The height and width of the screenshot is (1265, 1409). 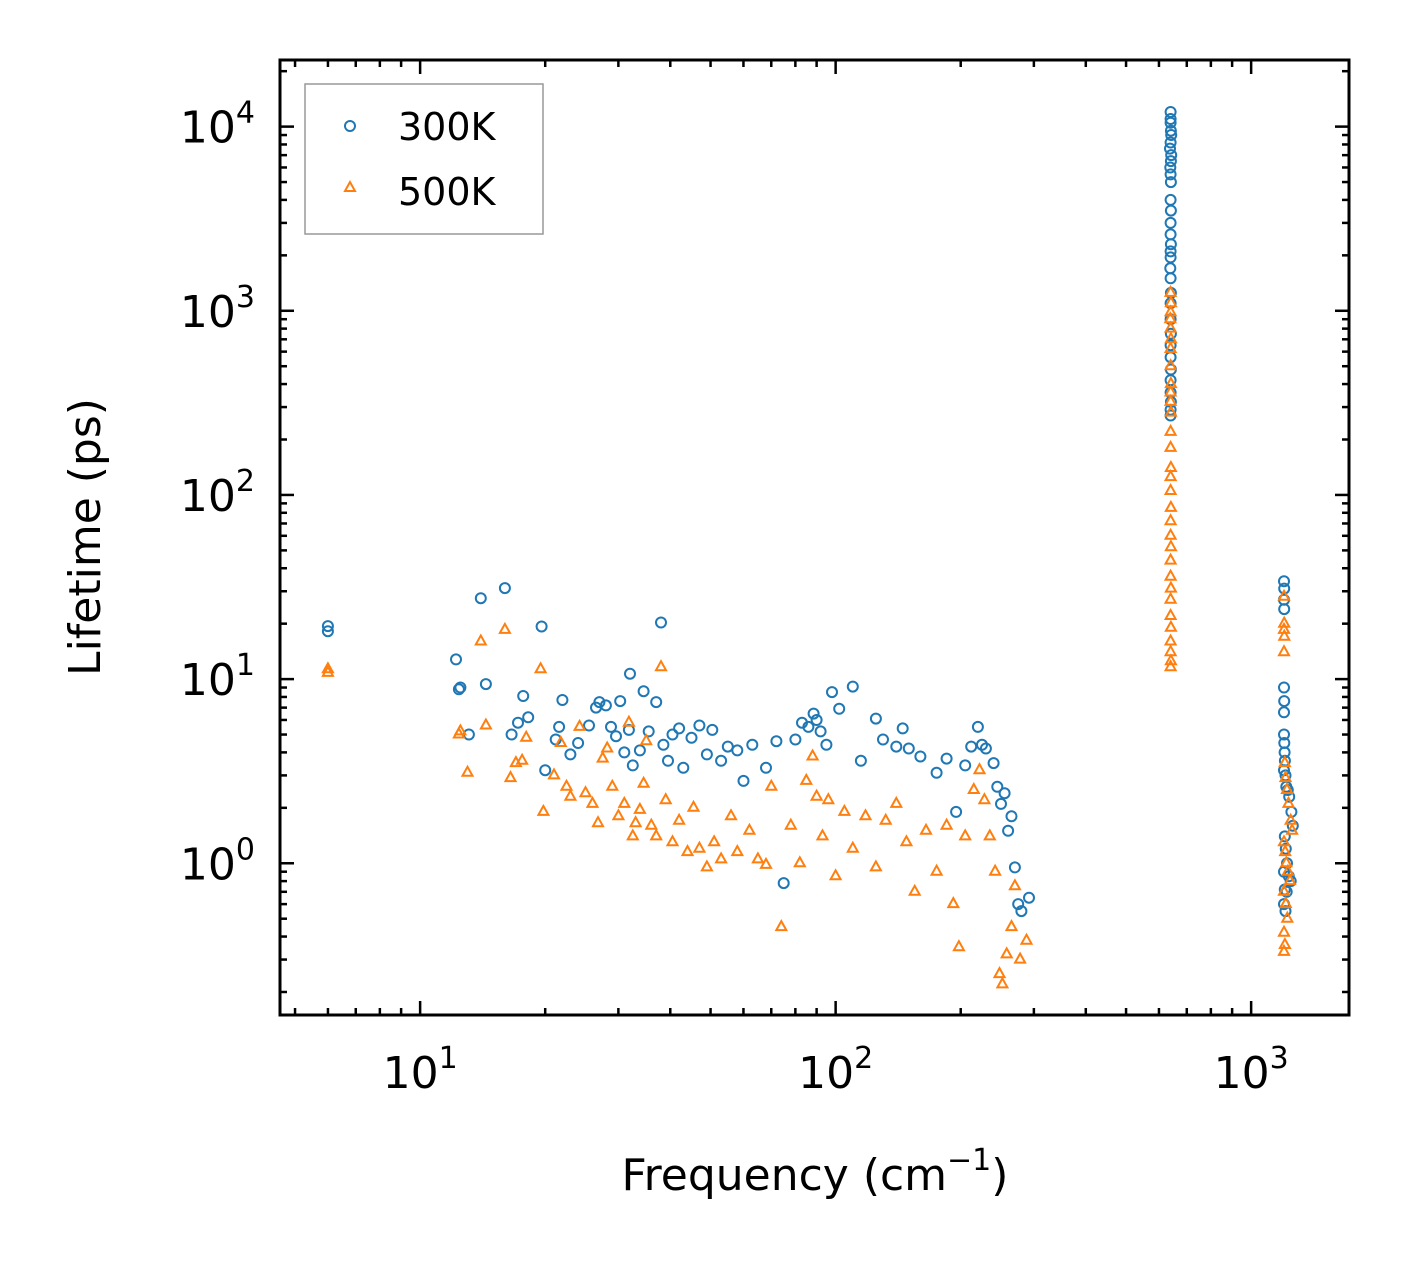 I want to click on y-tick-label: 10⁴, so click(x=217, y=125).